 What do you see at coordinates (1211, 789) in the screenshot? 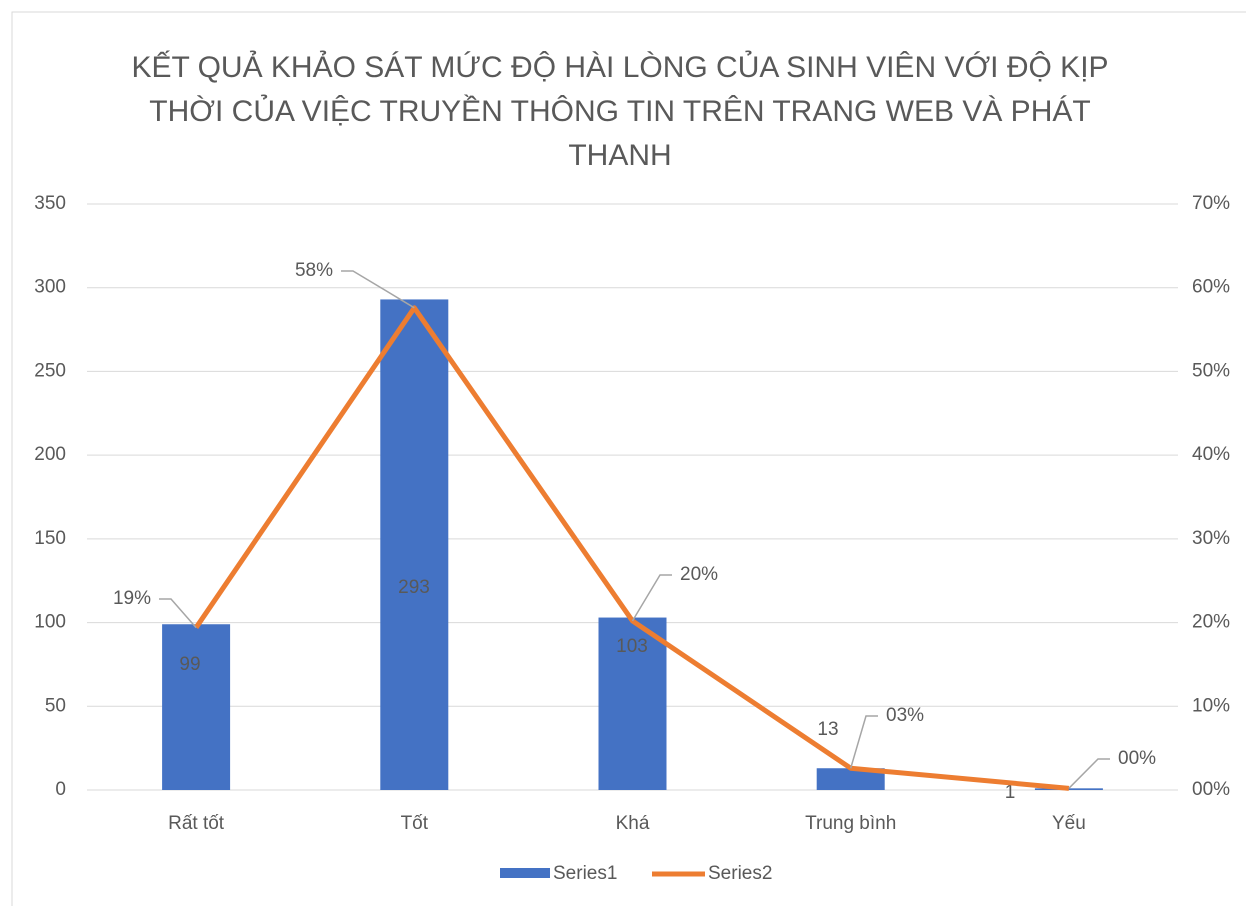
I see `y2-tick-label: 00%` at bounding box center [1211, 789].